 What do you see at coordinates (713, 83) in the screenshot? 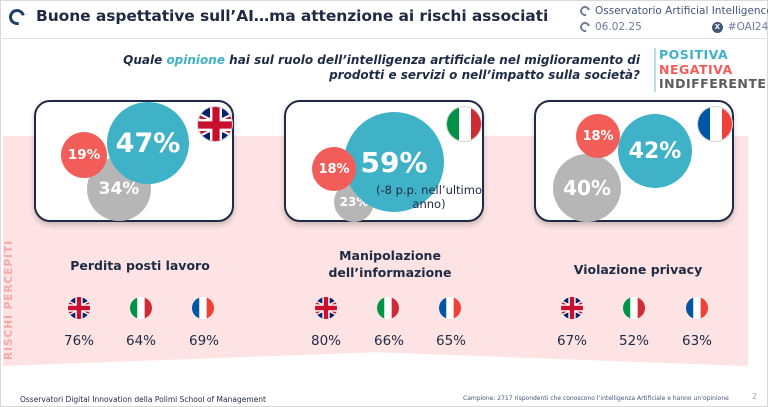
I see `legend-indifferent: INDIFFERENTE` at bounding box center [713, 83].